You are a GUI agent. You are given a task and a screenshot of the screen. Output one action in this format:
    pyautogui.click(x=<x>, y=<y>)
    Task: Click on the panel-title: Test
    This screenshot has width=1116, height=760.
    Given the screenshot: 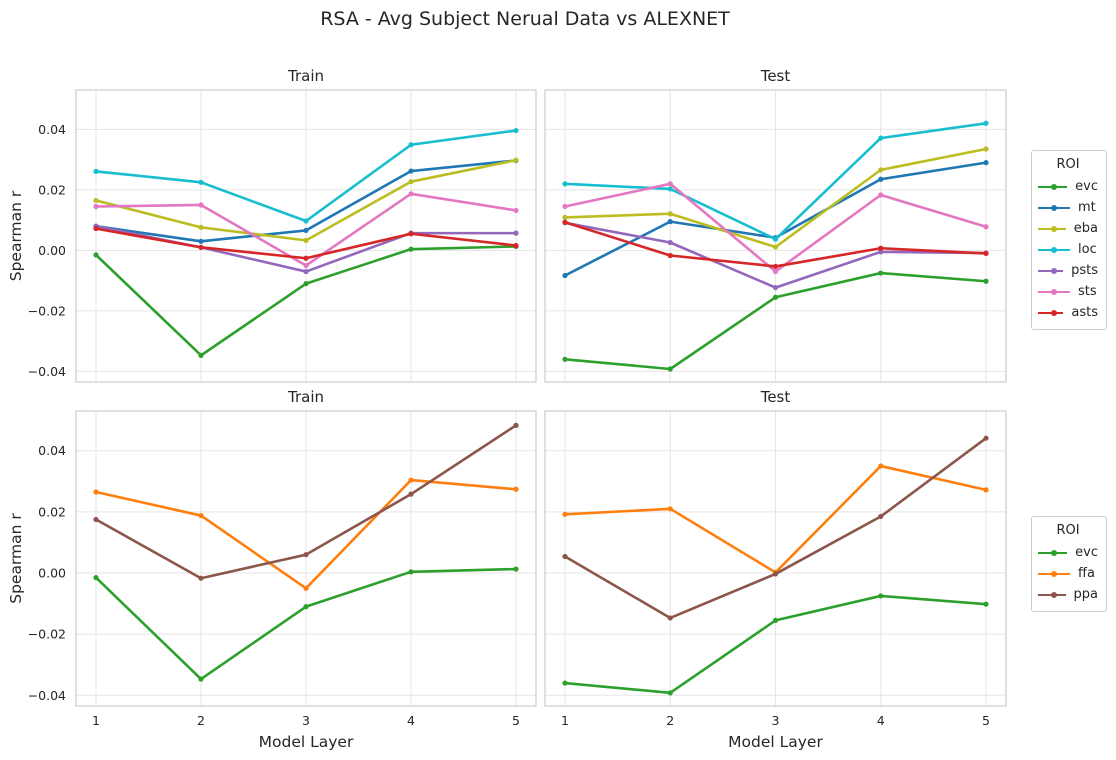 What is the action you would take?
    pyautogui.click(x=775, y=76)
    